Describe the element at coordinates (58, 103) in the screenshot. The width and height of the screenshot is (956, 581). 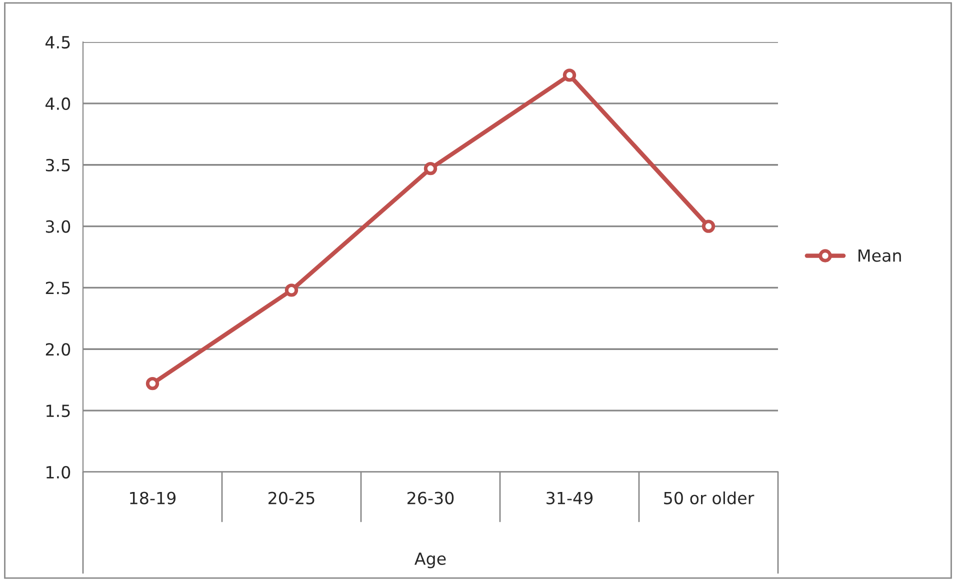
I see `y-tick-label: 4.0` at that location.